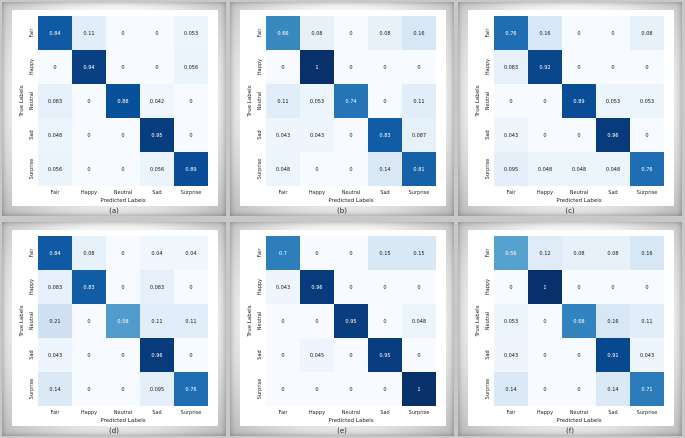 The image size is (685, 438). What do you see at coordinates (122, 102) in the screenshot?
I see `cell-value-label: 0.88` at bounding box center [122, 102].